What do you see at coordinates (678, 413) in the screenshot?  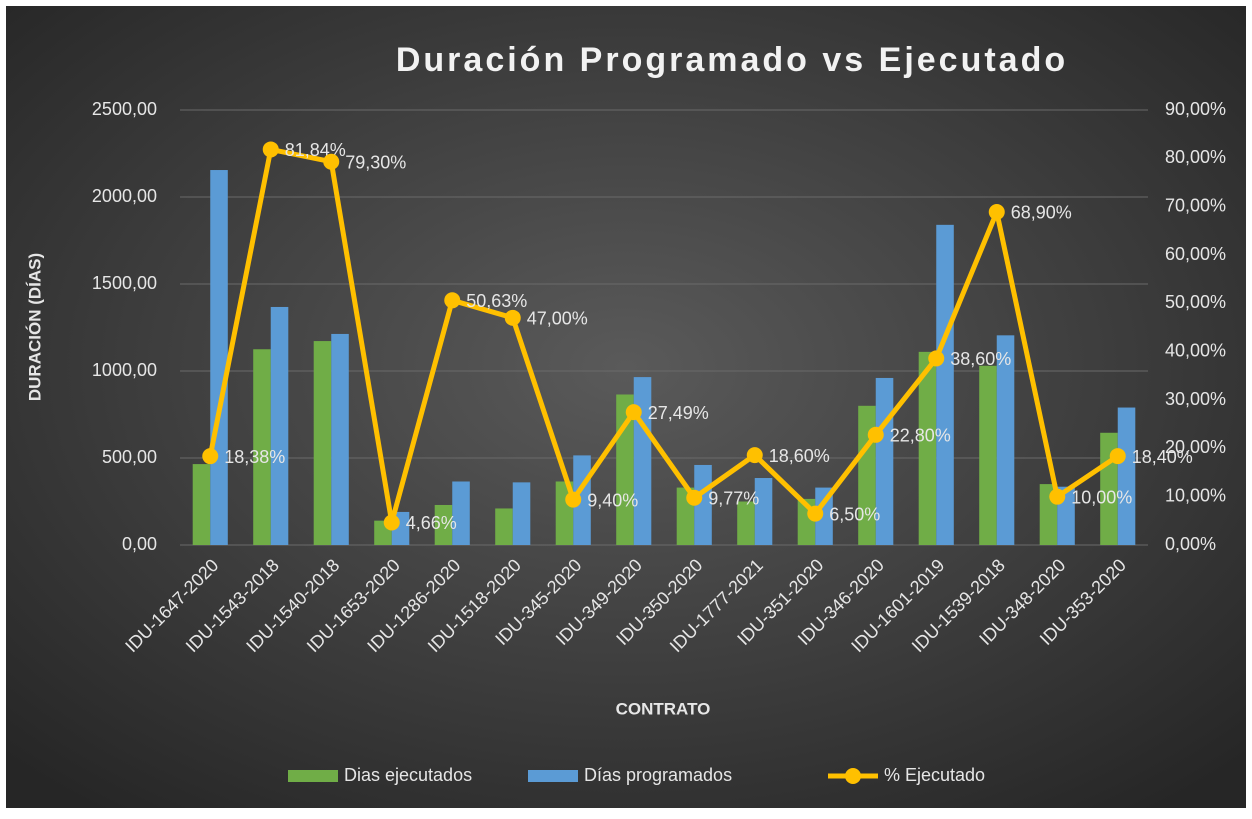 I see `data-label: 27,49%` at bounding box center [678, 413].